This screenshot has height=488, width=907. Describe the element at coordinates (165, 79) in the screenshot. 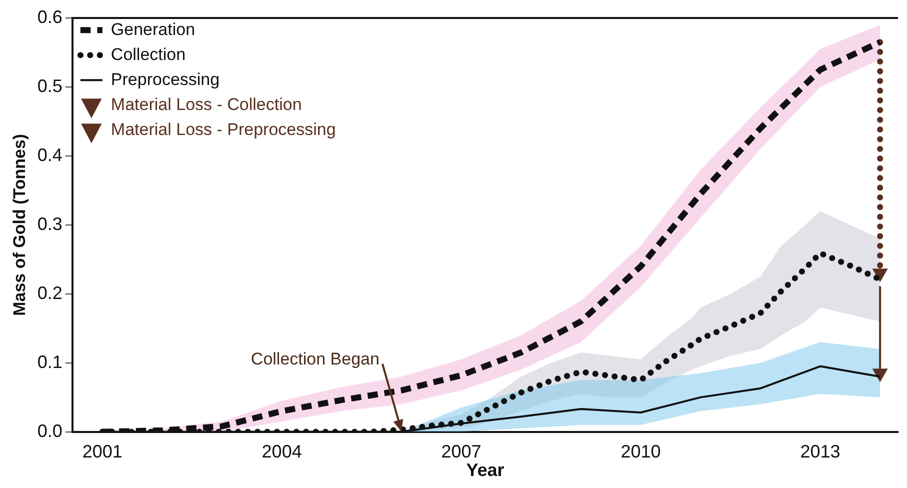

I see `legend-label: Preprocessing` at that location.